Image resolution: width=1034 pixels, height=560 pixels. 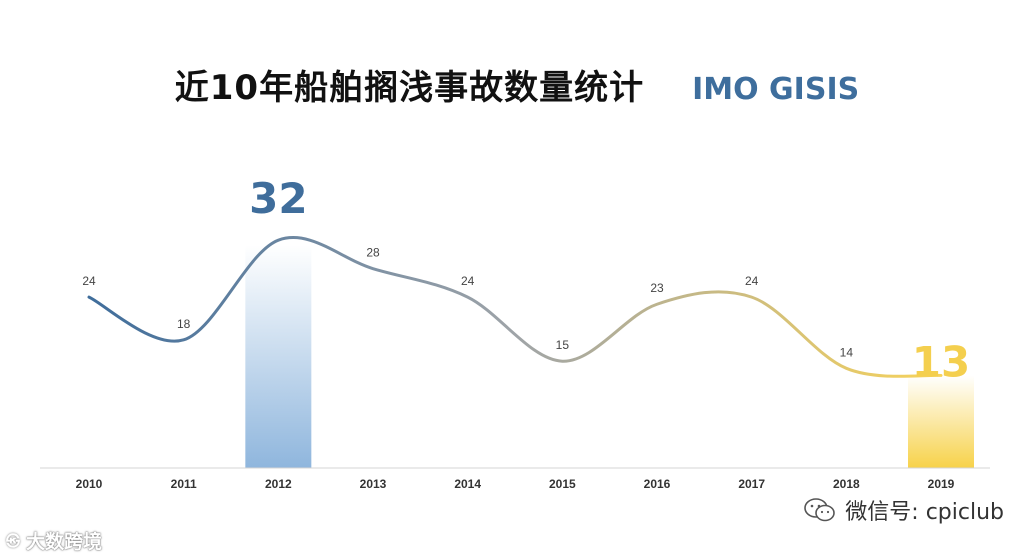 What do you see at coordinates (563, 345) in the screenshot?
I see `data-label-2015: 15` at bounding box center [563, 345].